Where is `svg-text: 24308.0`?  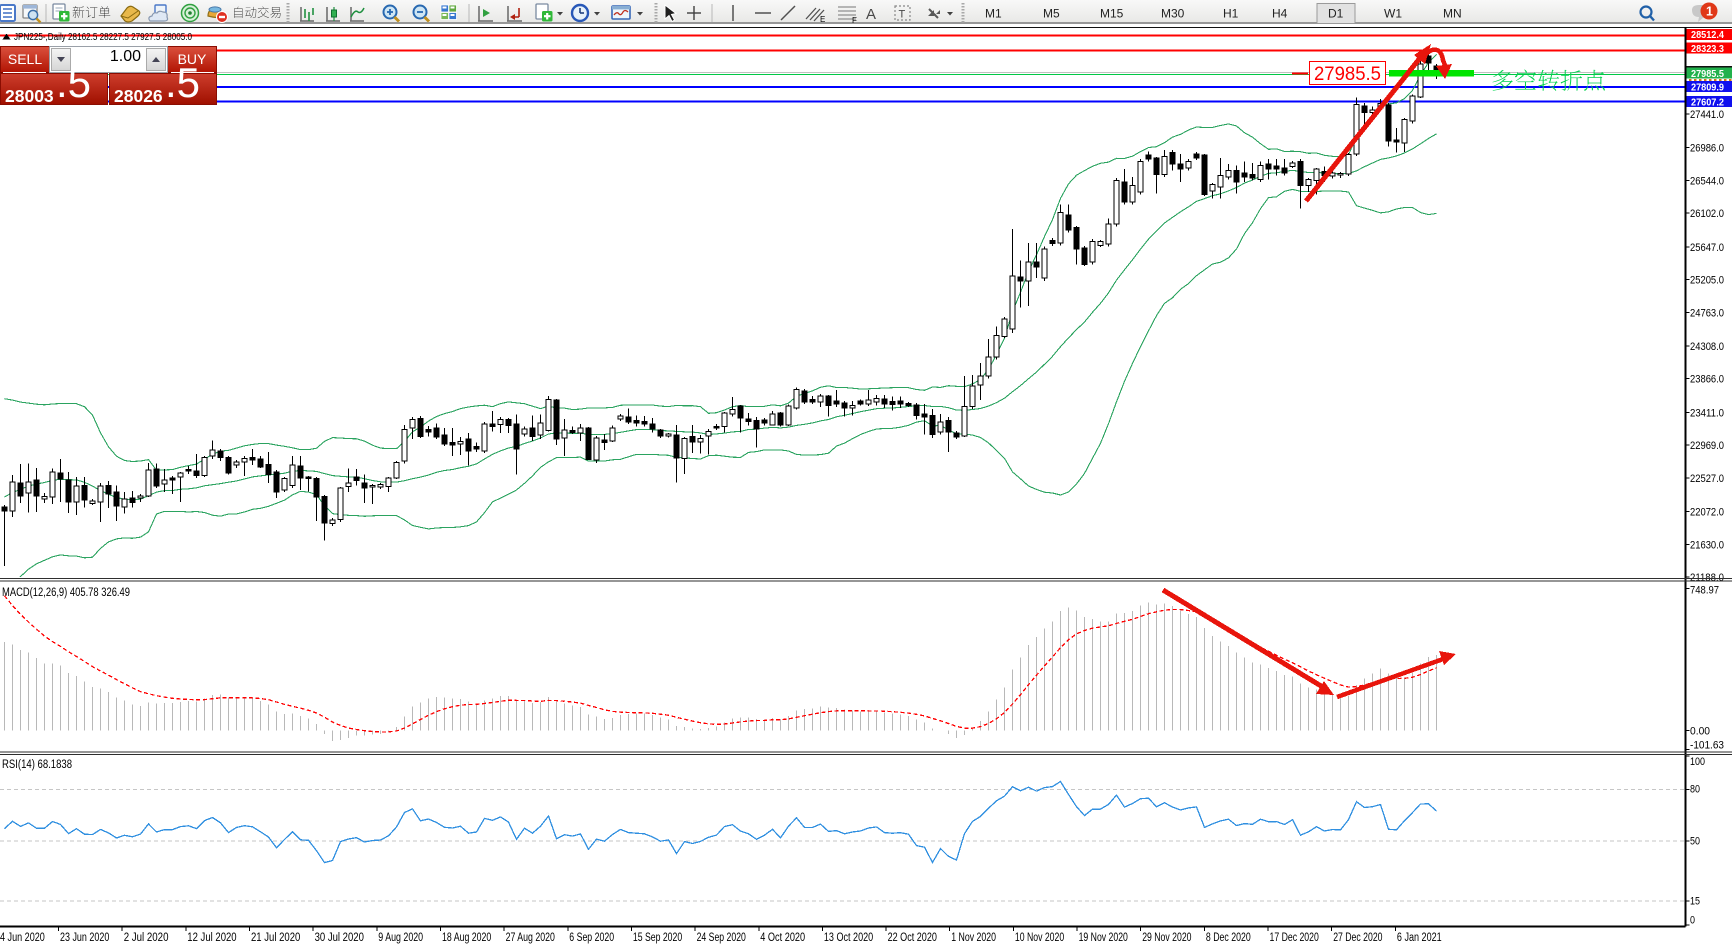
svg-text: 24308.0 is located at coordinates (1707, 347).